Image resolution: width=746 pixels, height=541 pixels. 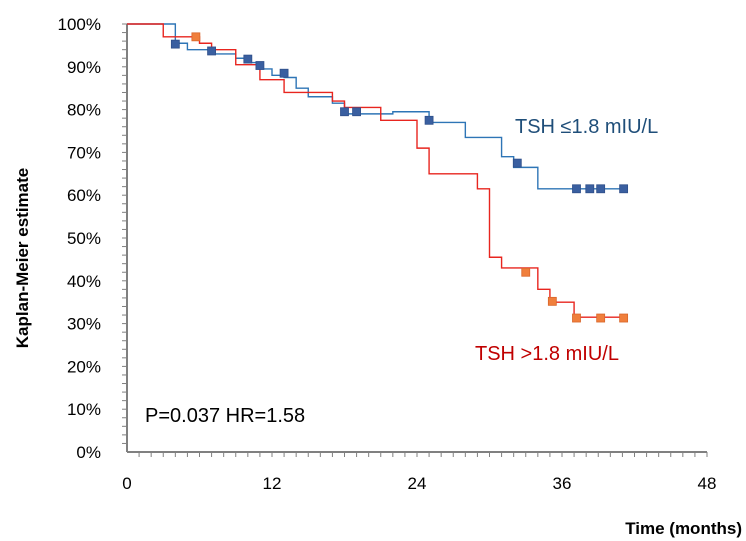 I want to click on y-tick-label: 90%, so click(x=84, y=67).